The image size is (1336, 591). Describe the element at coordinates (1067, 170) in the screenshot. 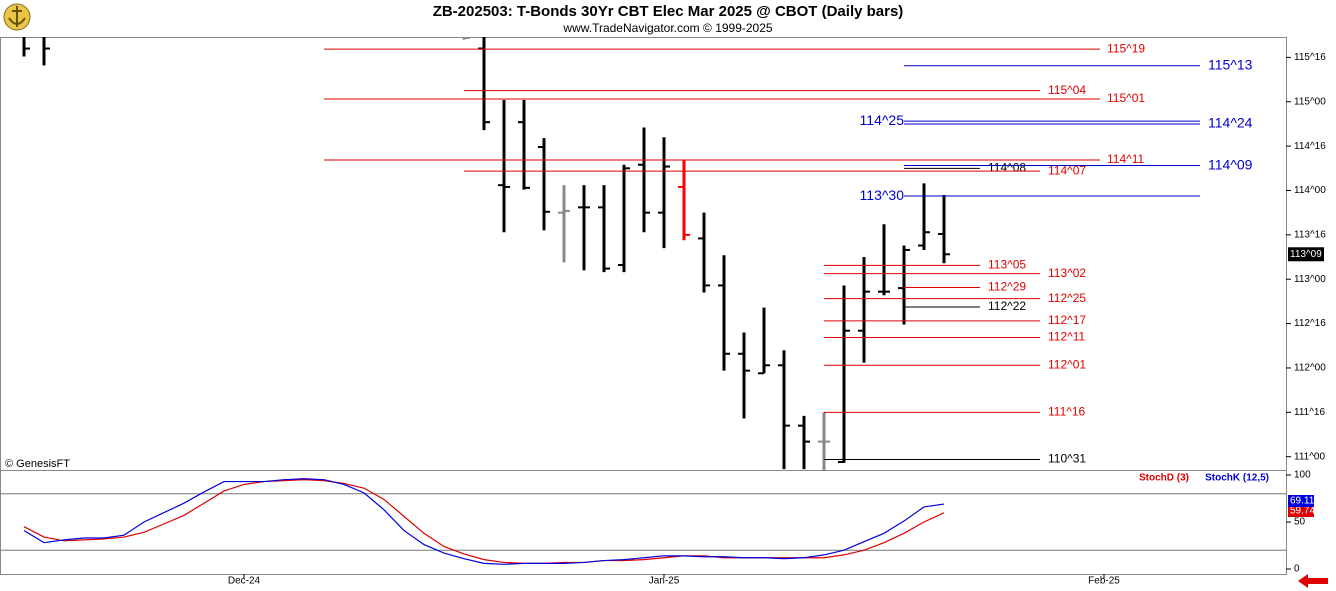

I see `level-label: 114^07` at that location.